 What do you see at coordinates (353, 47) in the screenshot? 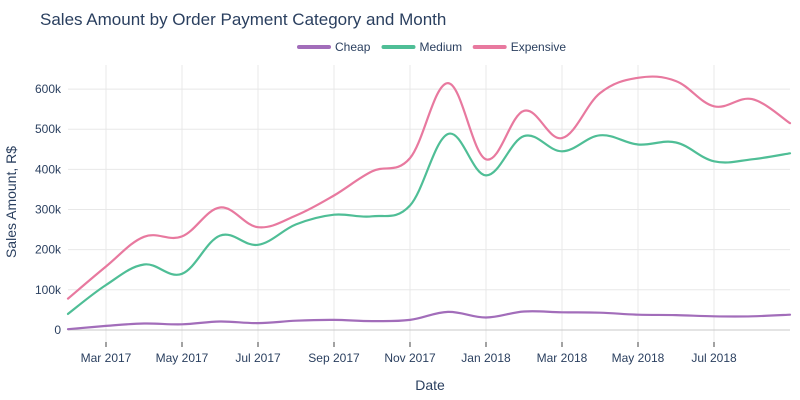
I see `legend-label-cheap: Cheap` at bounding box center [353, 47].